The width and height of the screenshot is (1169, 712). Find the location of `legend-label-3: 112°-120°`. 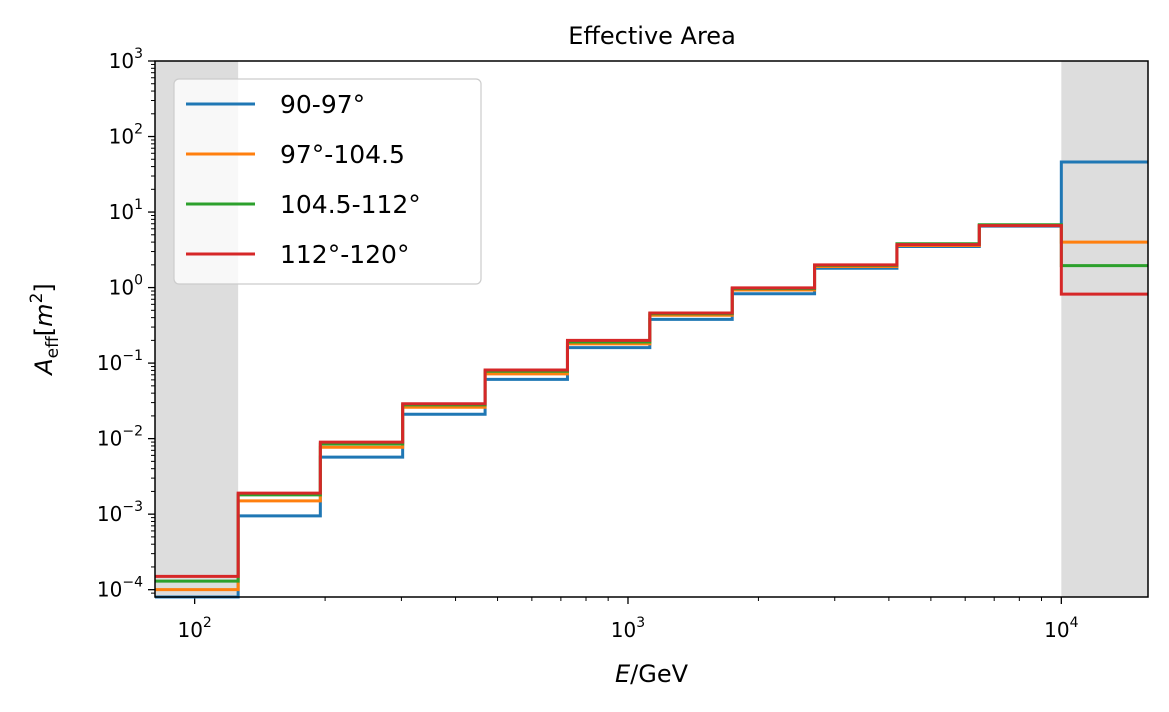

legend-label-3: 112°-120° is located at coordinates (344, 254).